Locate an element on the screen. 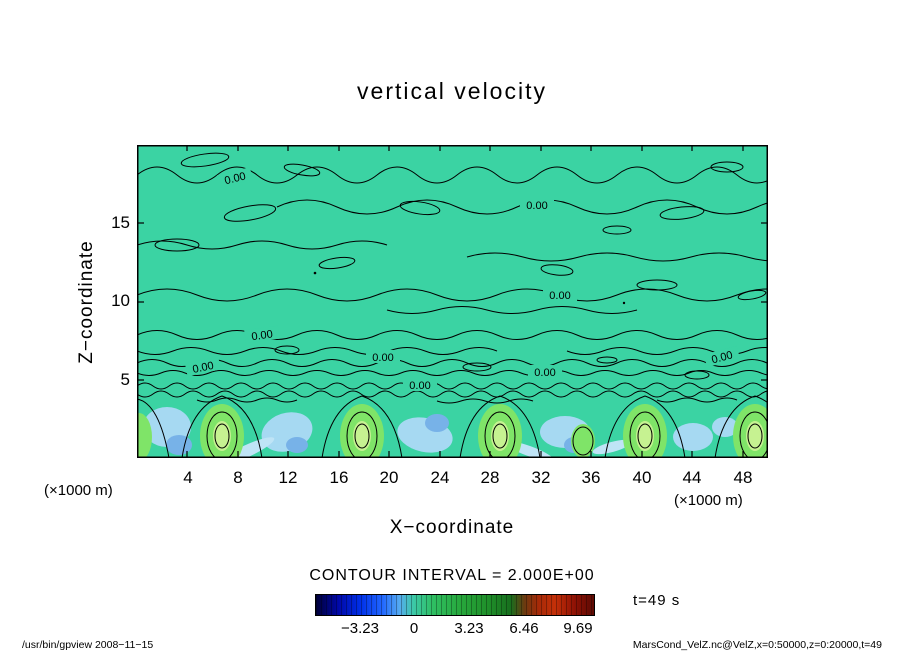  time-annotation: t=49 s is located at coordinates (657, 600).